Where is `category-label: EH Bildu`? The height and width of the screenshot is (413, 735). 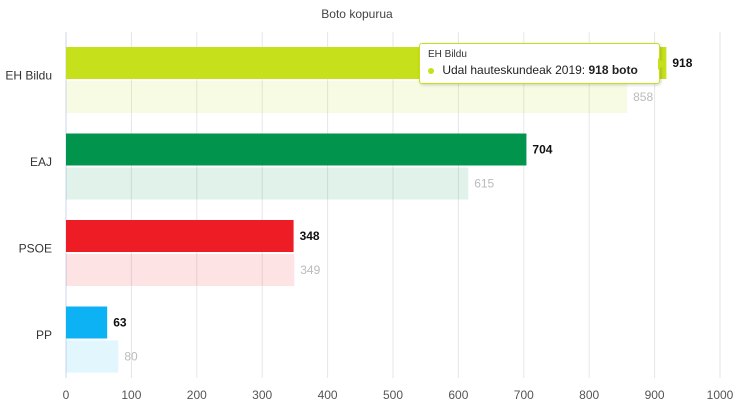 category-label: EH Bildu is located at coordinates (28, 75).